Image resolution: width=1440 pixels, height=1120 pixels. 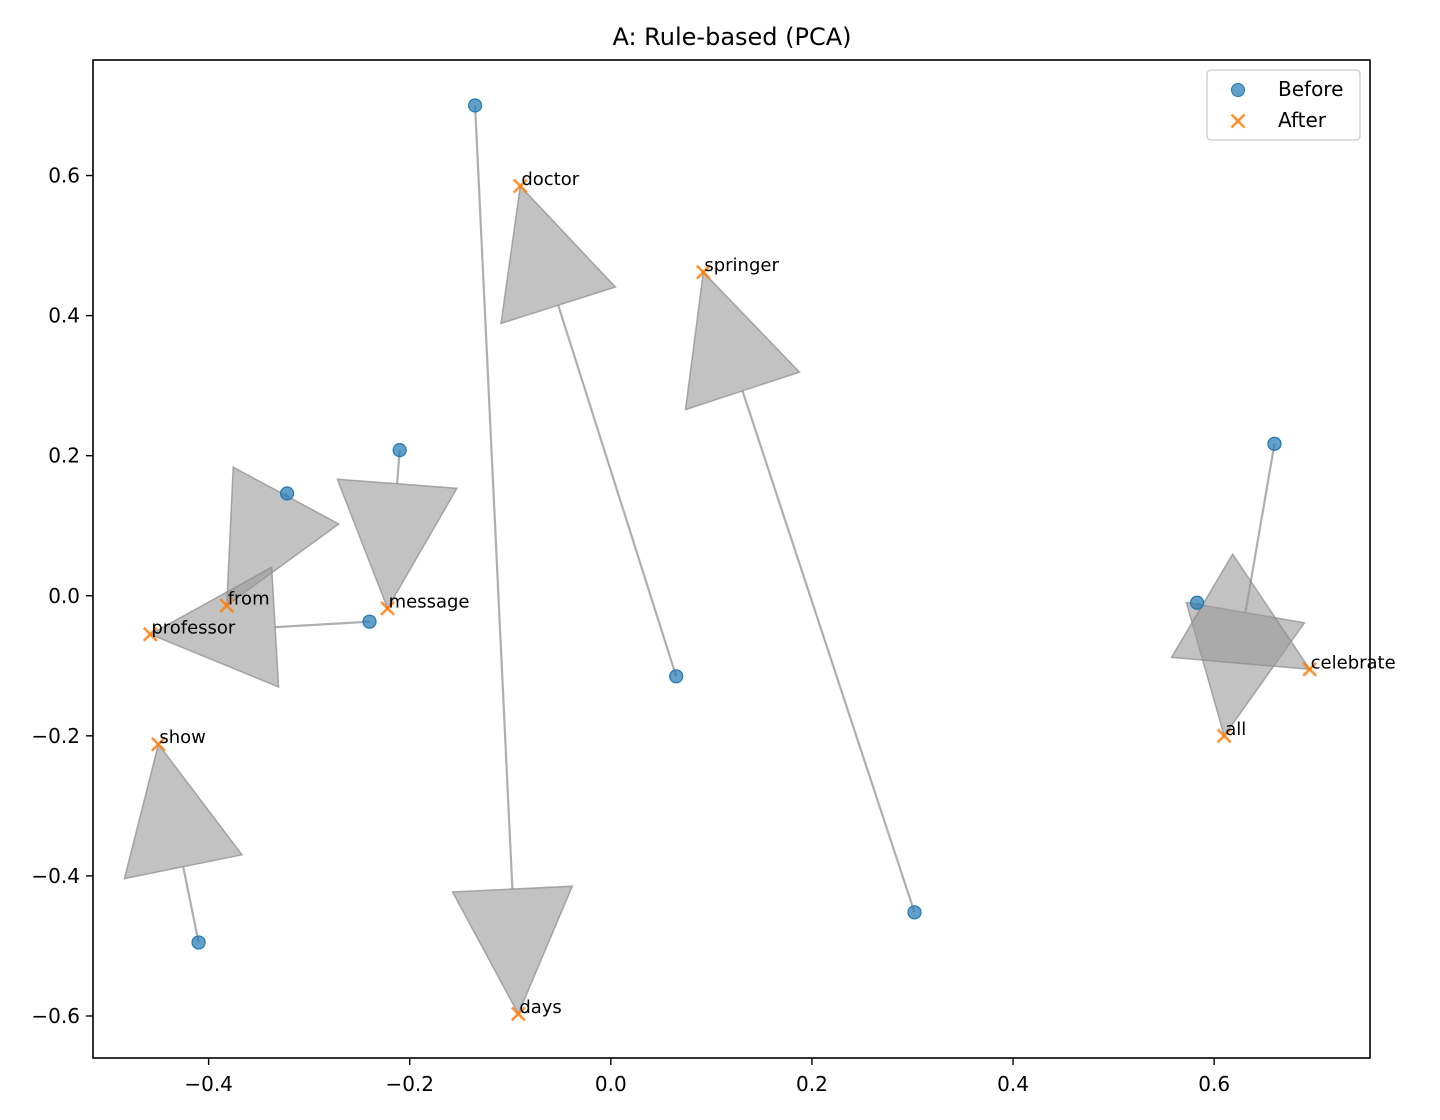 I want to click on word-label-springer: springer, so click(x=741, y=265).